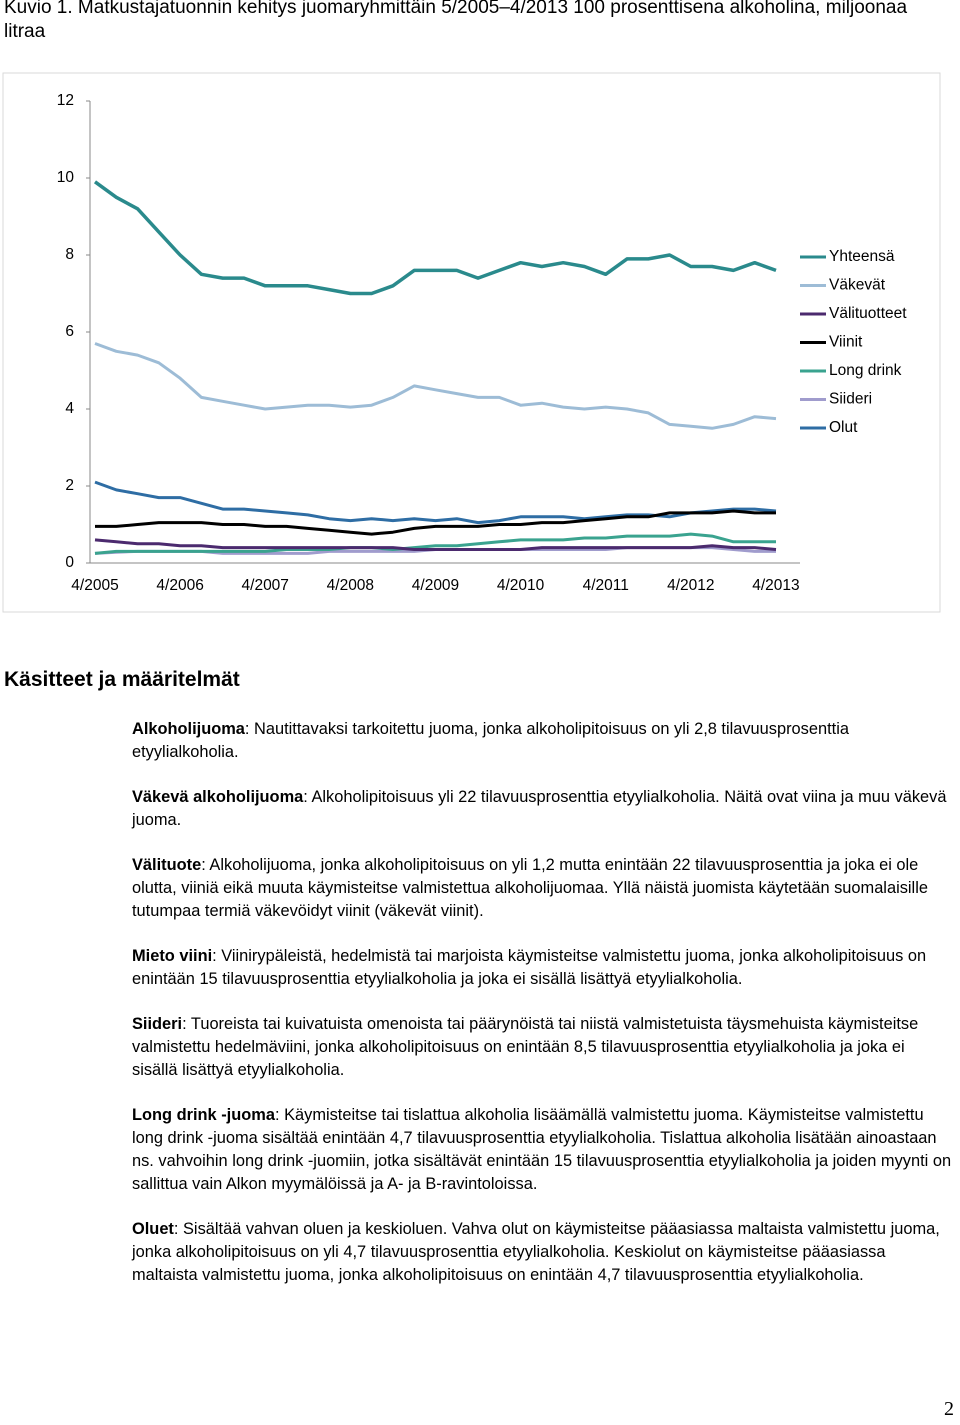 The width and height of the screenshot is (960, 1425). Describe the element at coordinates (843, 427) in the screenshot. I see `legend-label: Olut` at that location.